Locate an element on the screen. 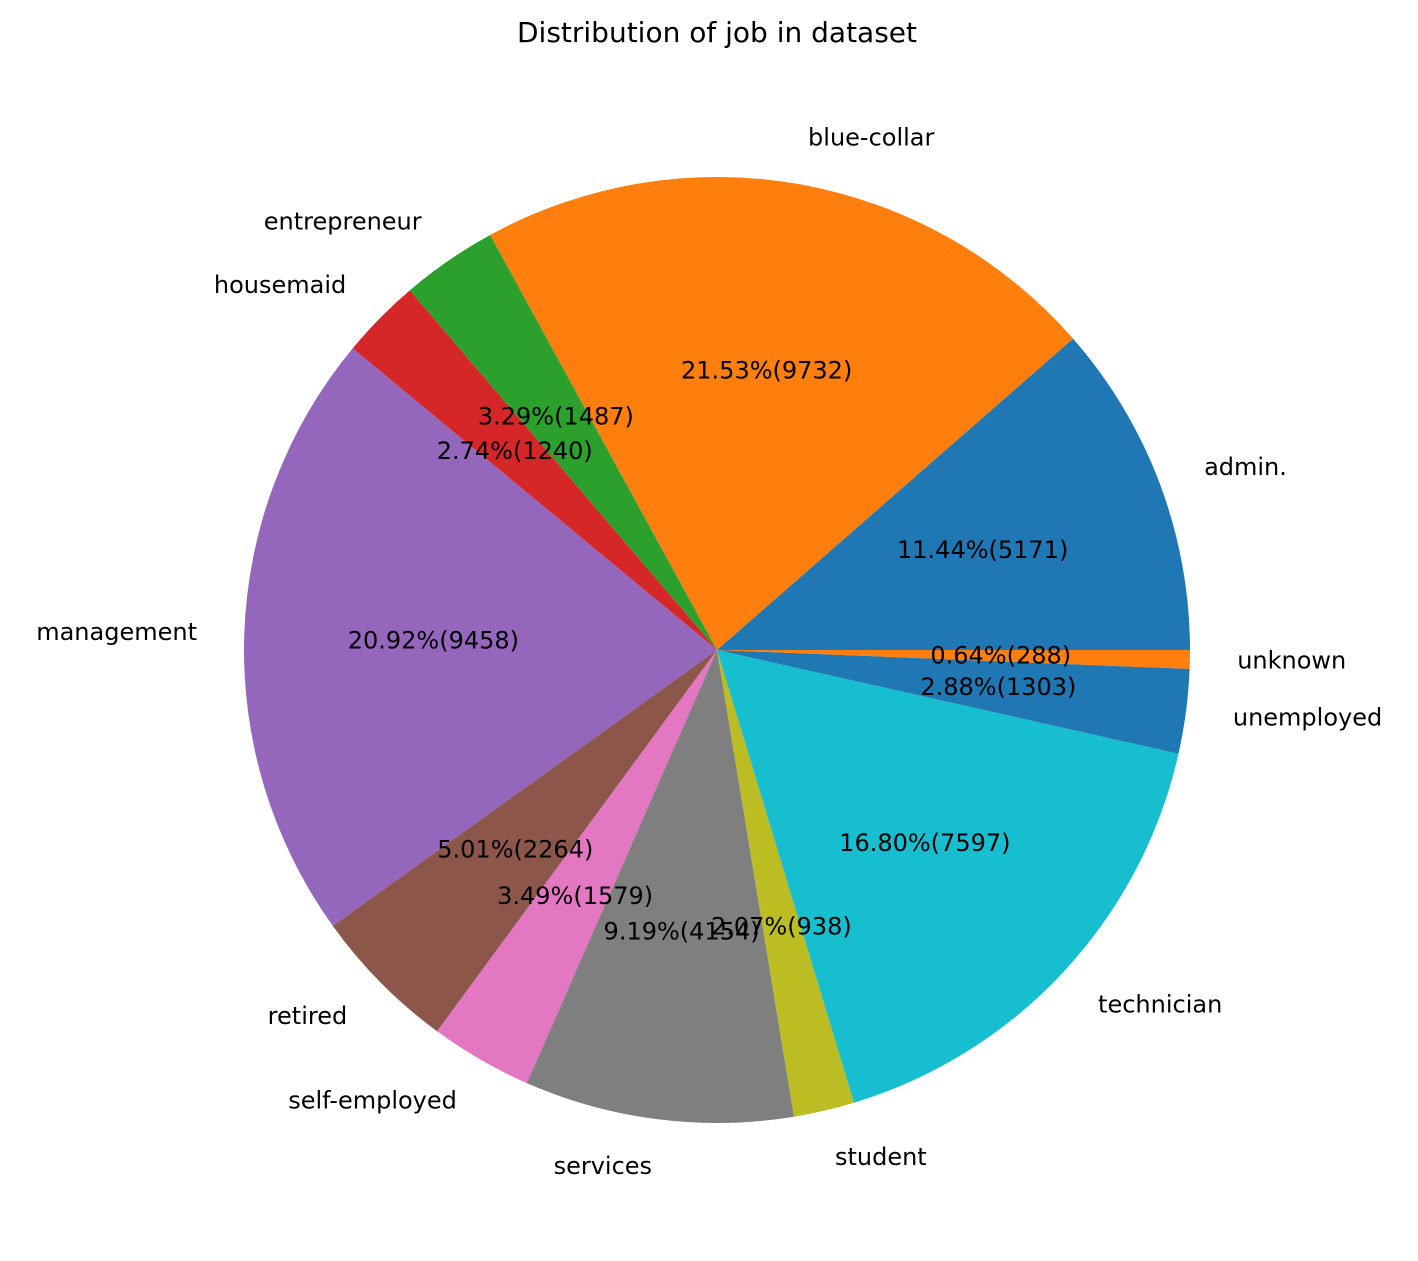 The width and height of the screenshot is (1418, 1261). pie-slice-entrepreneur is located at coordinates (563, 442).